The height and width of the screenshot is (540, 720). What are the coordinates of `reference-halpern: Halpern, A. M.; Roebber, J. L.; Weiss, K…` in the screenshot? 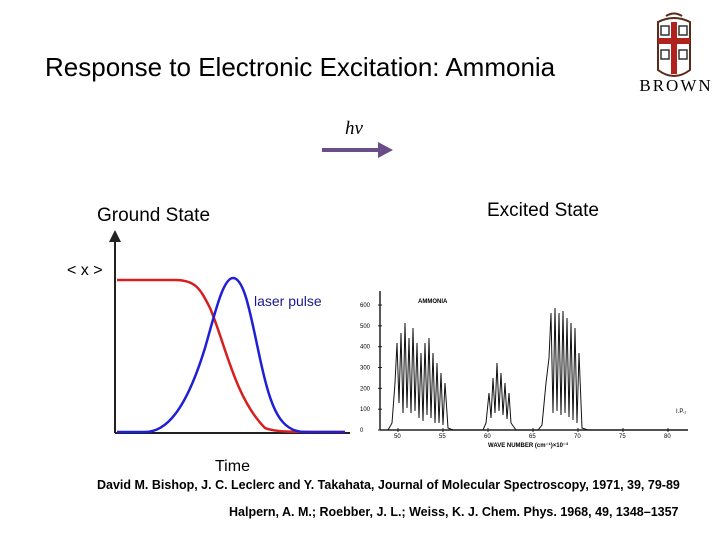 It's located at (454, 512).